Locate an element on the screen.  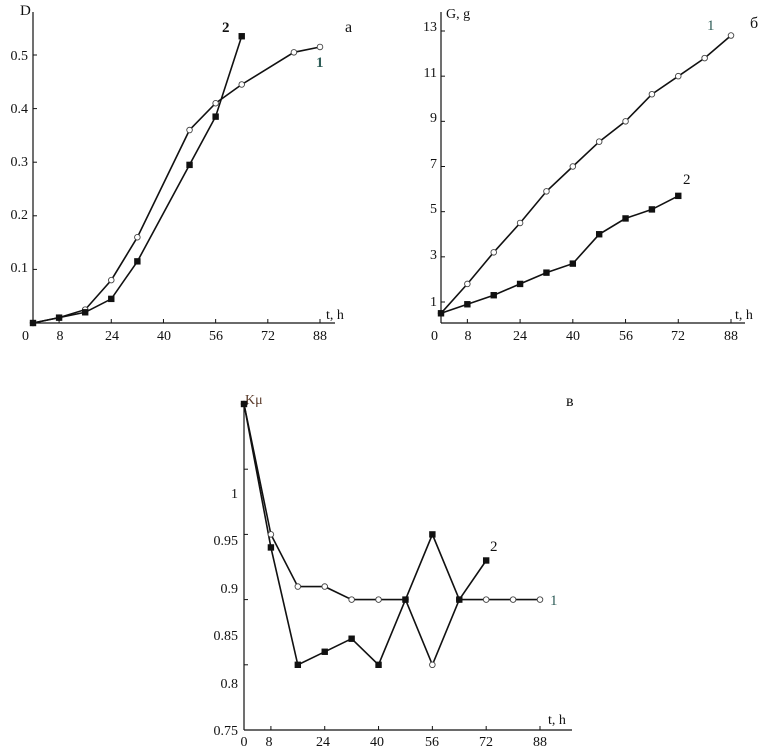
panel-c-series-1-label: 1 is located at coordinates (554, 601).